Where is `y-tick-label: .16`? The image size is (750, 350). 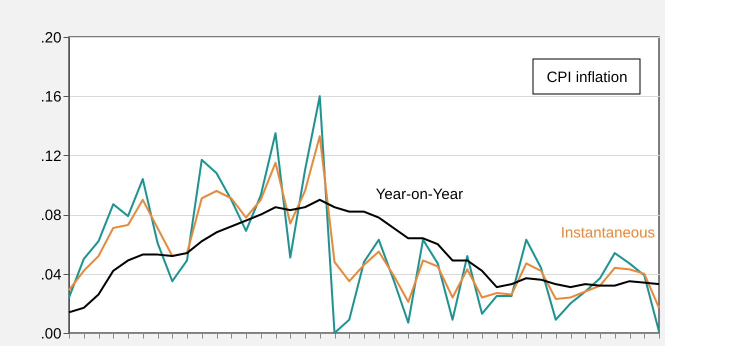 y-tick-label: .16 is located at coordinates (51, 97).